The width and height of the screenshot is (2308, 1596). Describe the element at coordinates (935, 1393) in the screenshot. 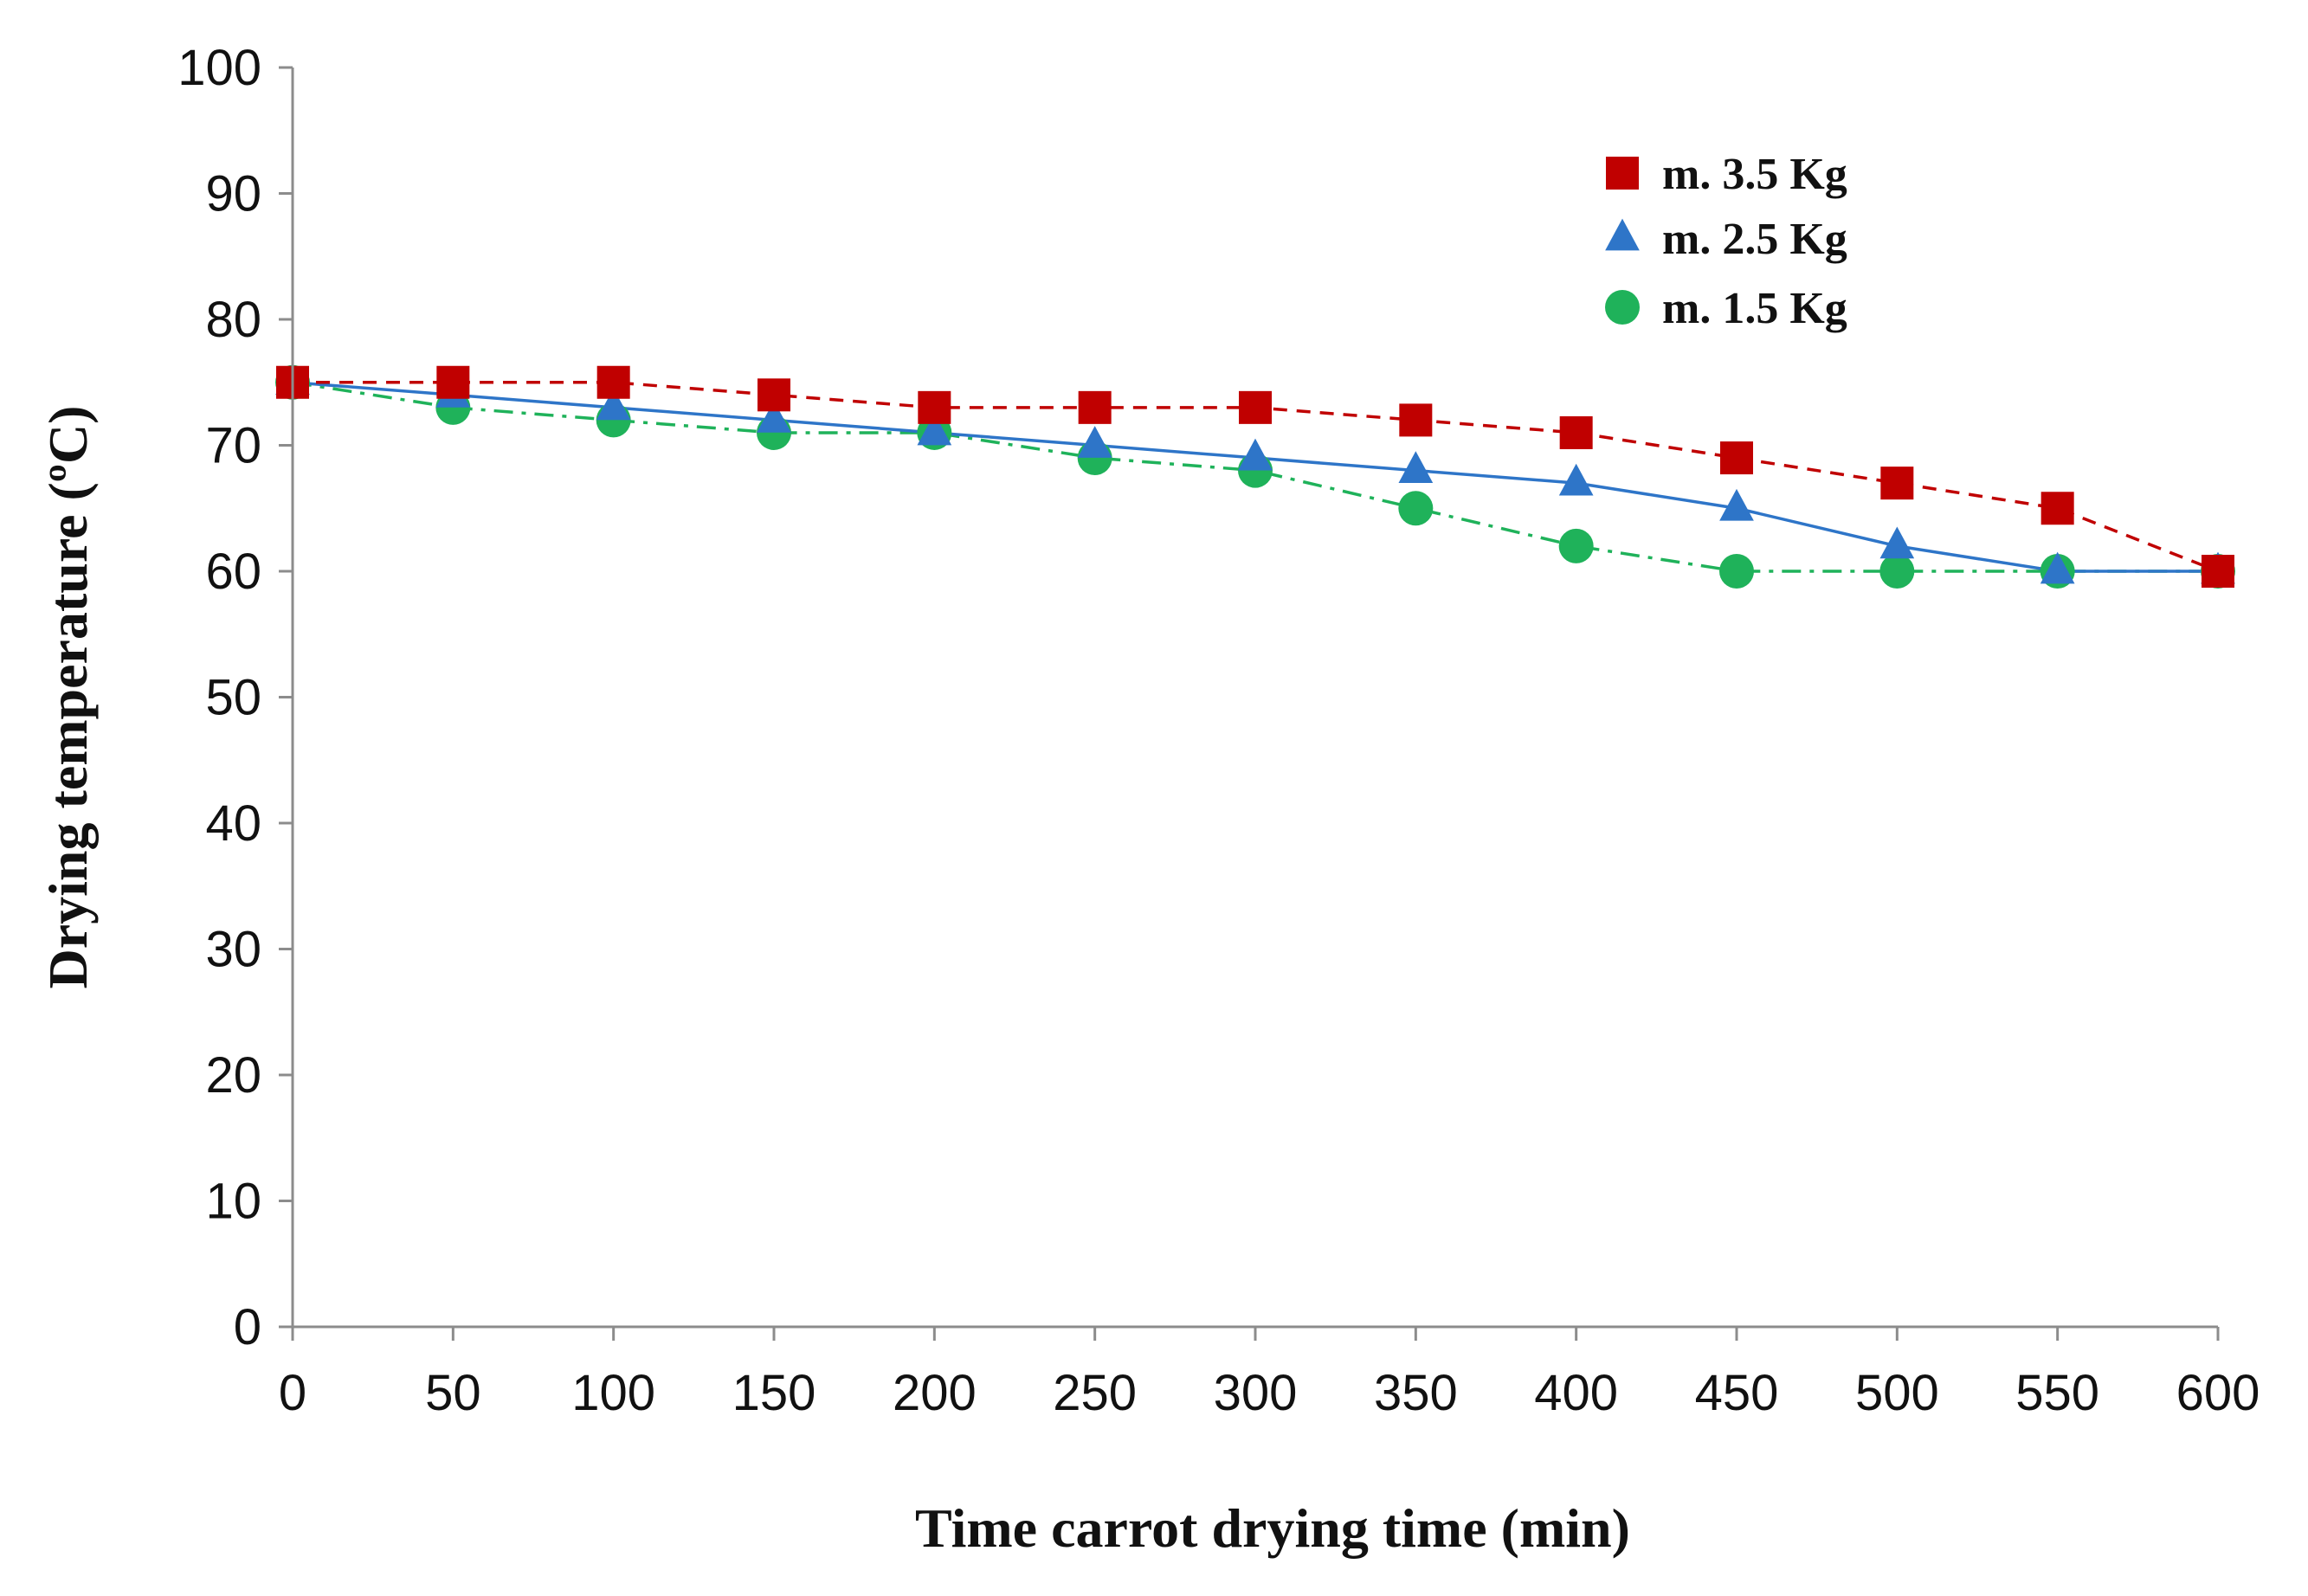

I see `x-tick-label: 200` at that location.